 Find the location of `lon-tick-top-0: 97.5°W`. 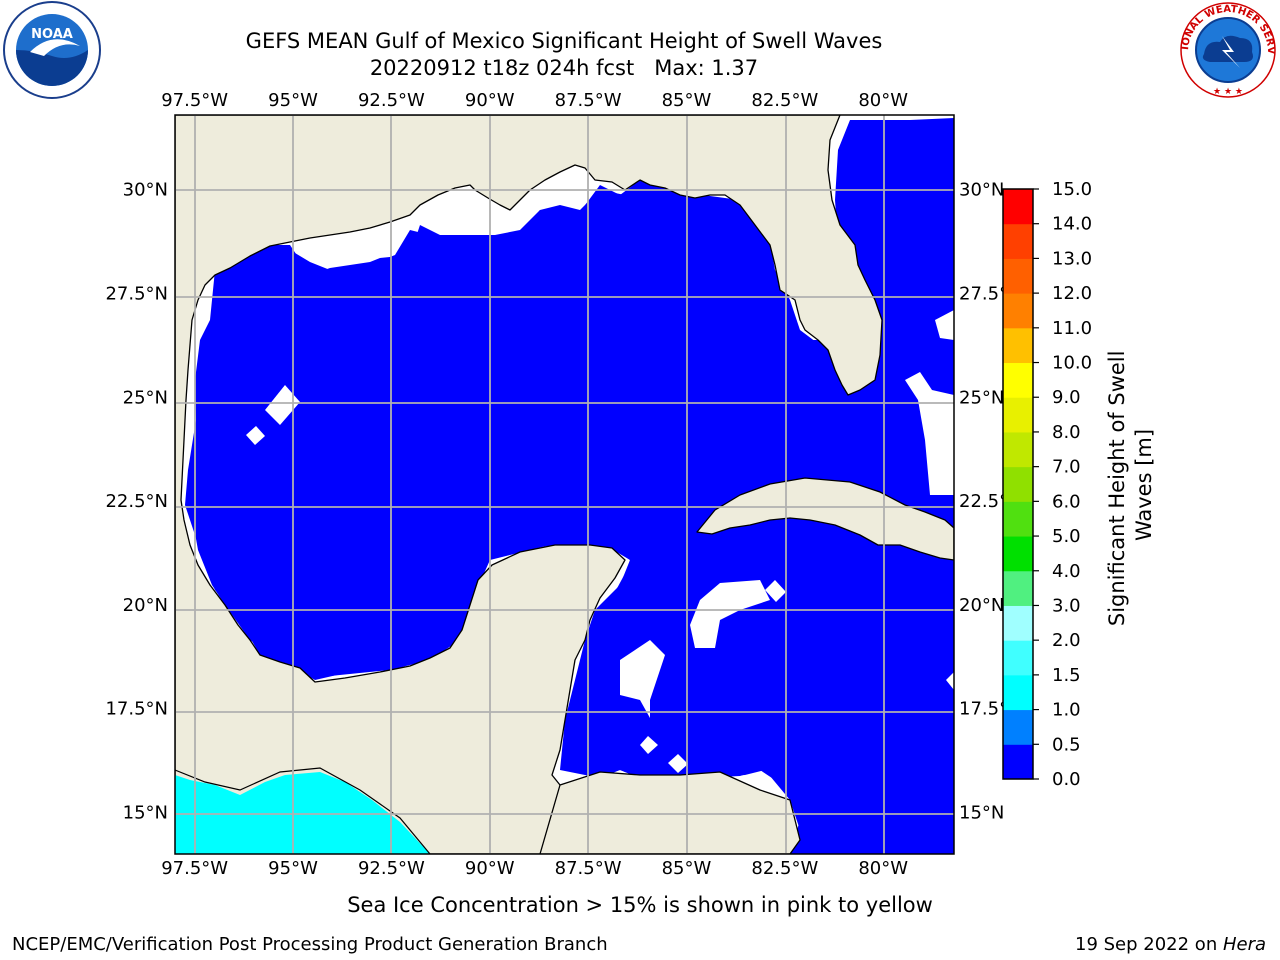

lon-tick-top-0: 97.5°W is located at coordinates (194, 100).